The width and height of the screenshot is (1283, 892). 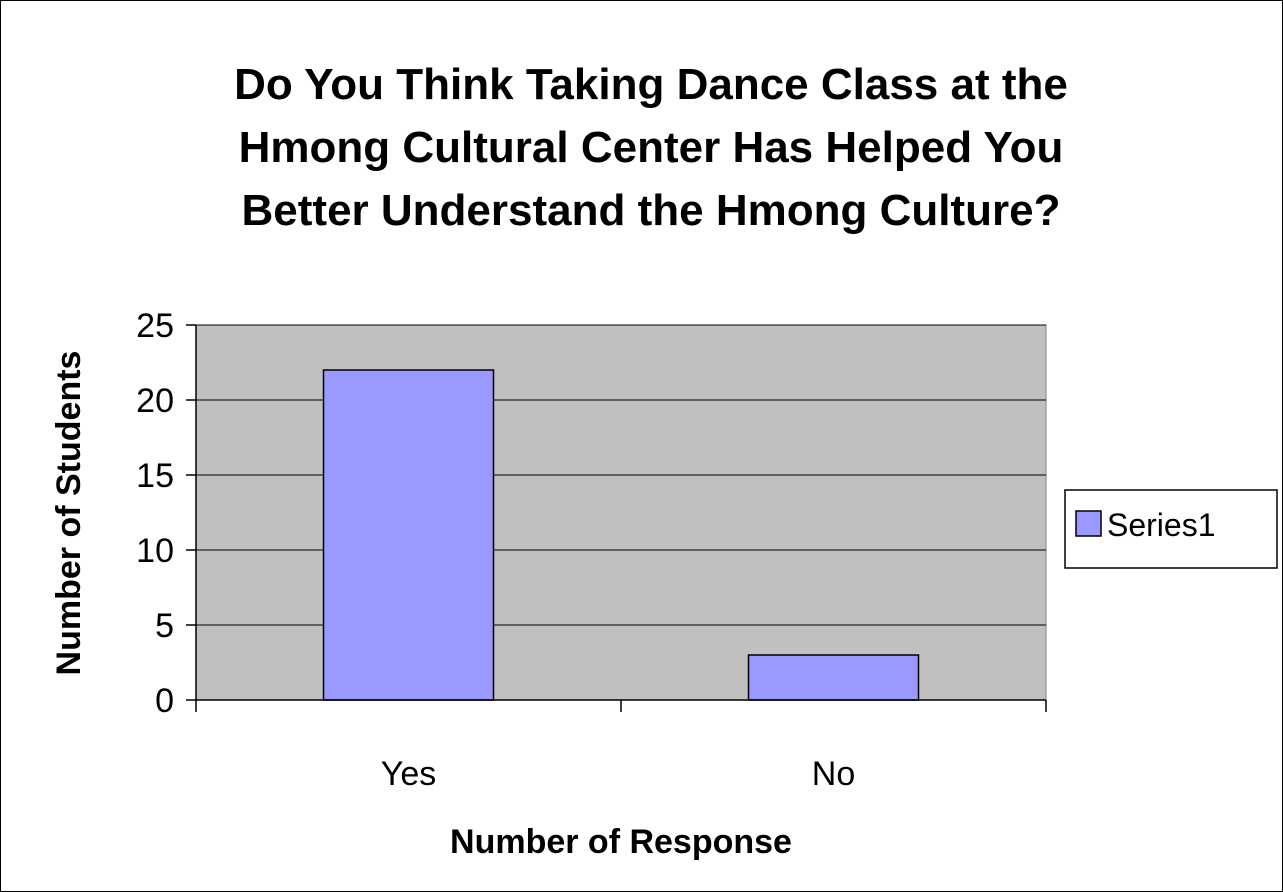 What do you see at coordinates (164, 626) in the screenshot?
I see `y-tick-label-5: 5` at bounding box center [164, 626].